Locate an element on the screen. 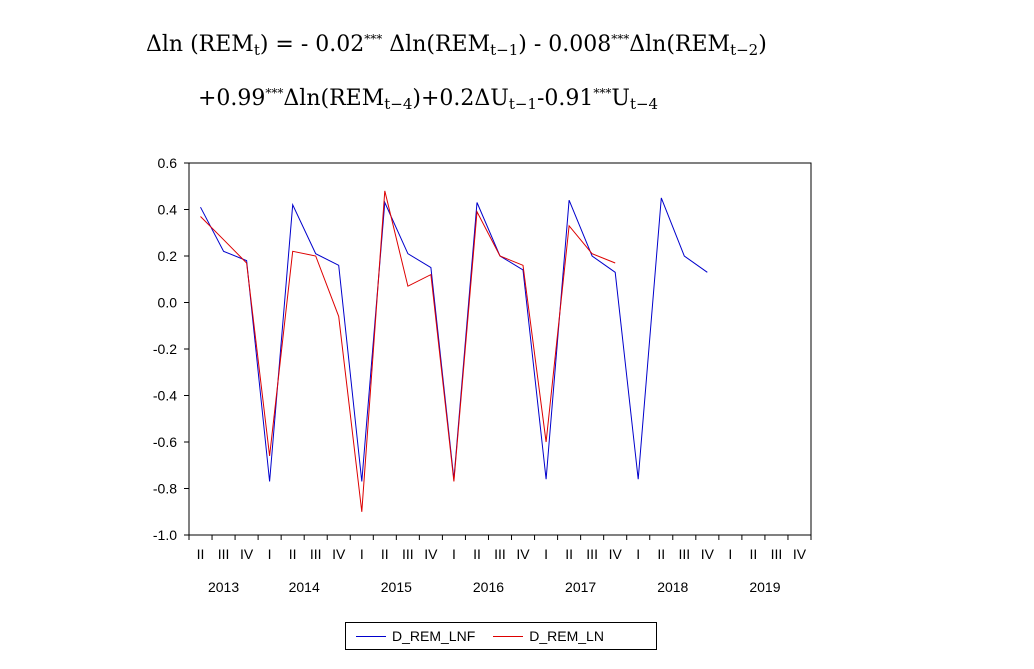 Image resolution: width=1034 pixels, height=669 pixels. legend-item-series-1: D_REM_LNF is located at coordinates (415, 636).